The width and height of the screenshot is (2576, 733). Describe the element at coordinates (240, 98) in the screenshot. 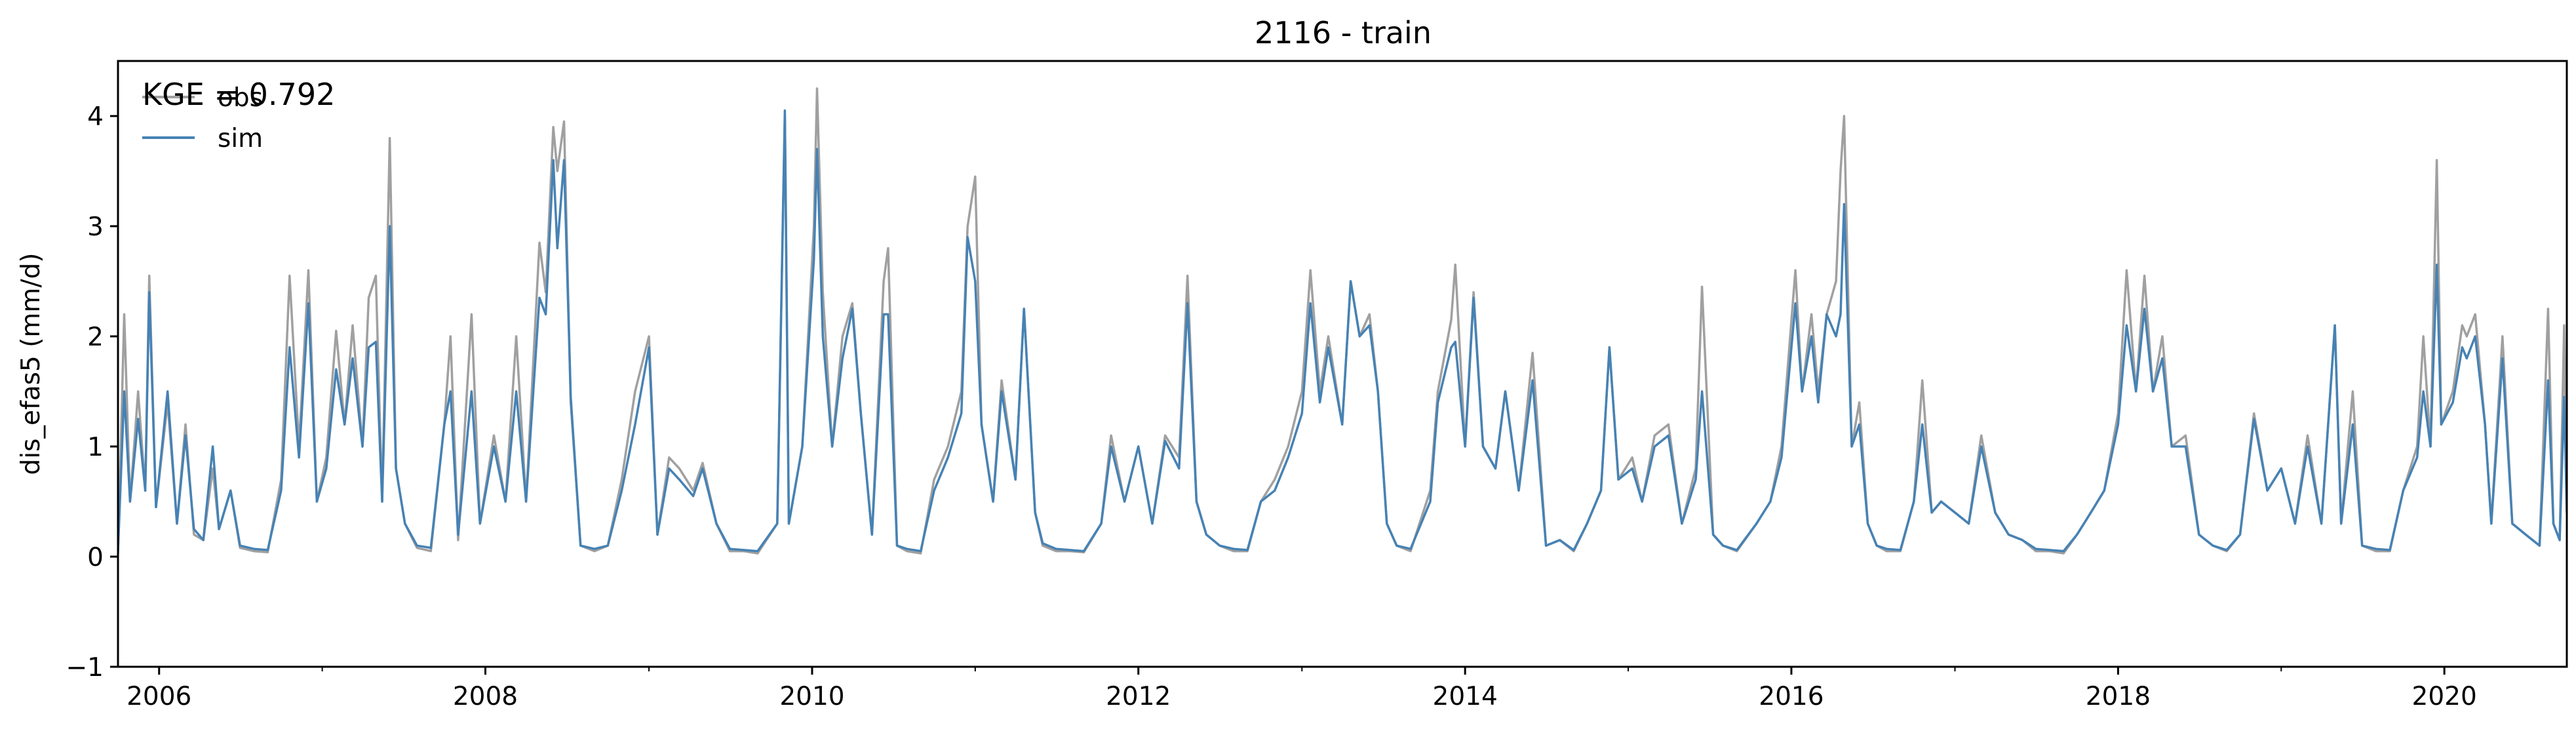

I see `legend-label-obs: obs` at that location.